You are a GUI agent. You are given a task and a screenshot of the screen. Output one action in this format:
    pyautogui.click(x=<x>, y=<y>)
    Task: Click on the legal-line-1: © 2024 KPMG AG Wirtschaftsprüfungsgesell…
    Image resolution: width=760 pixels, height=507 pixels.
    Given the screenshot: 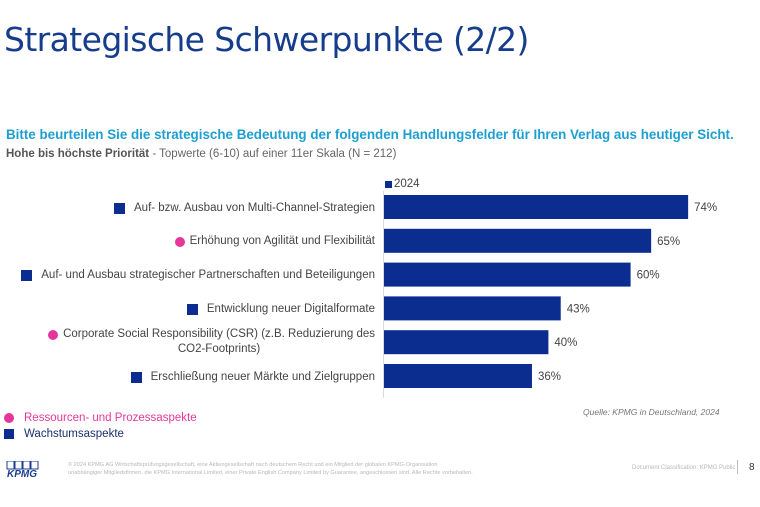 What is the action you would take?
    pyautogui.click(x=253, y=465)
    